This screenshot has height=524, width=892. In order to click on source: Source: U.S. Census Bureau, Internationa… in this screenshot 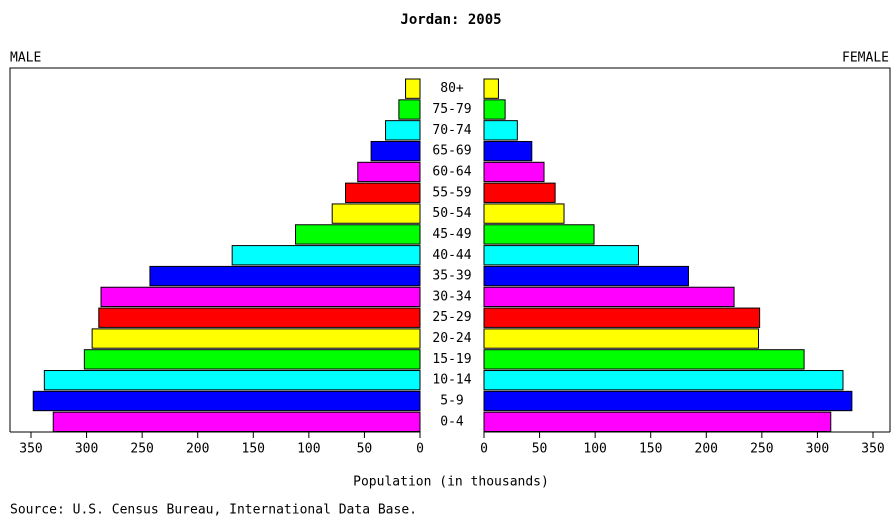, I will do `click(213, 510)`.